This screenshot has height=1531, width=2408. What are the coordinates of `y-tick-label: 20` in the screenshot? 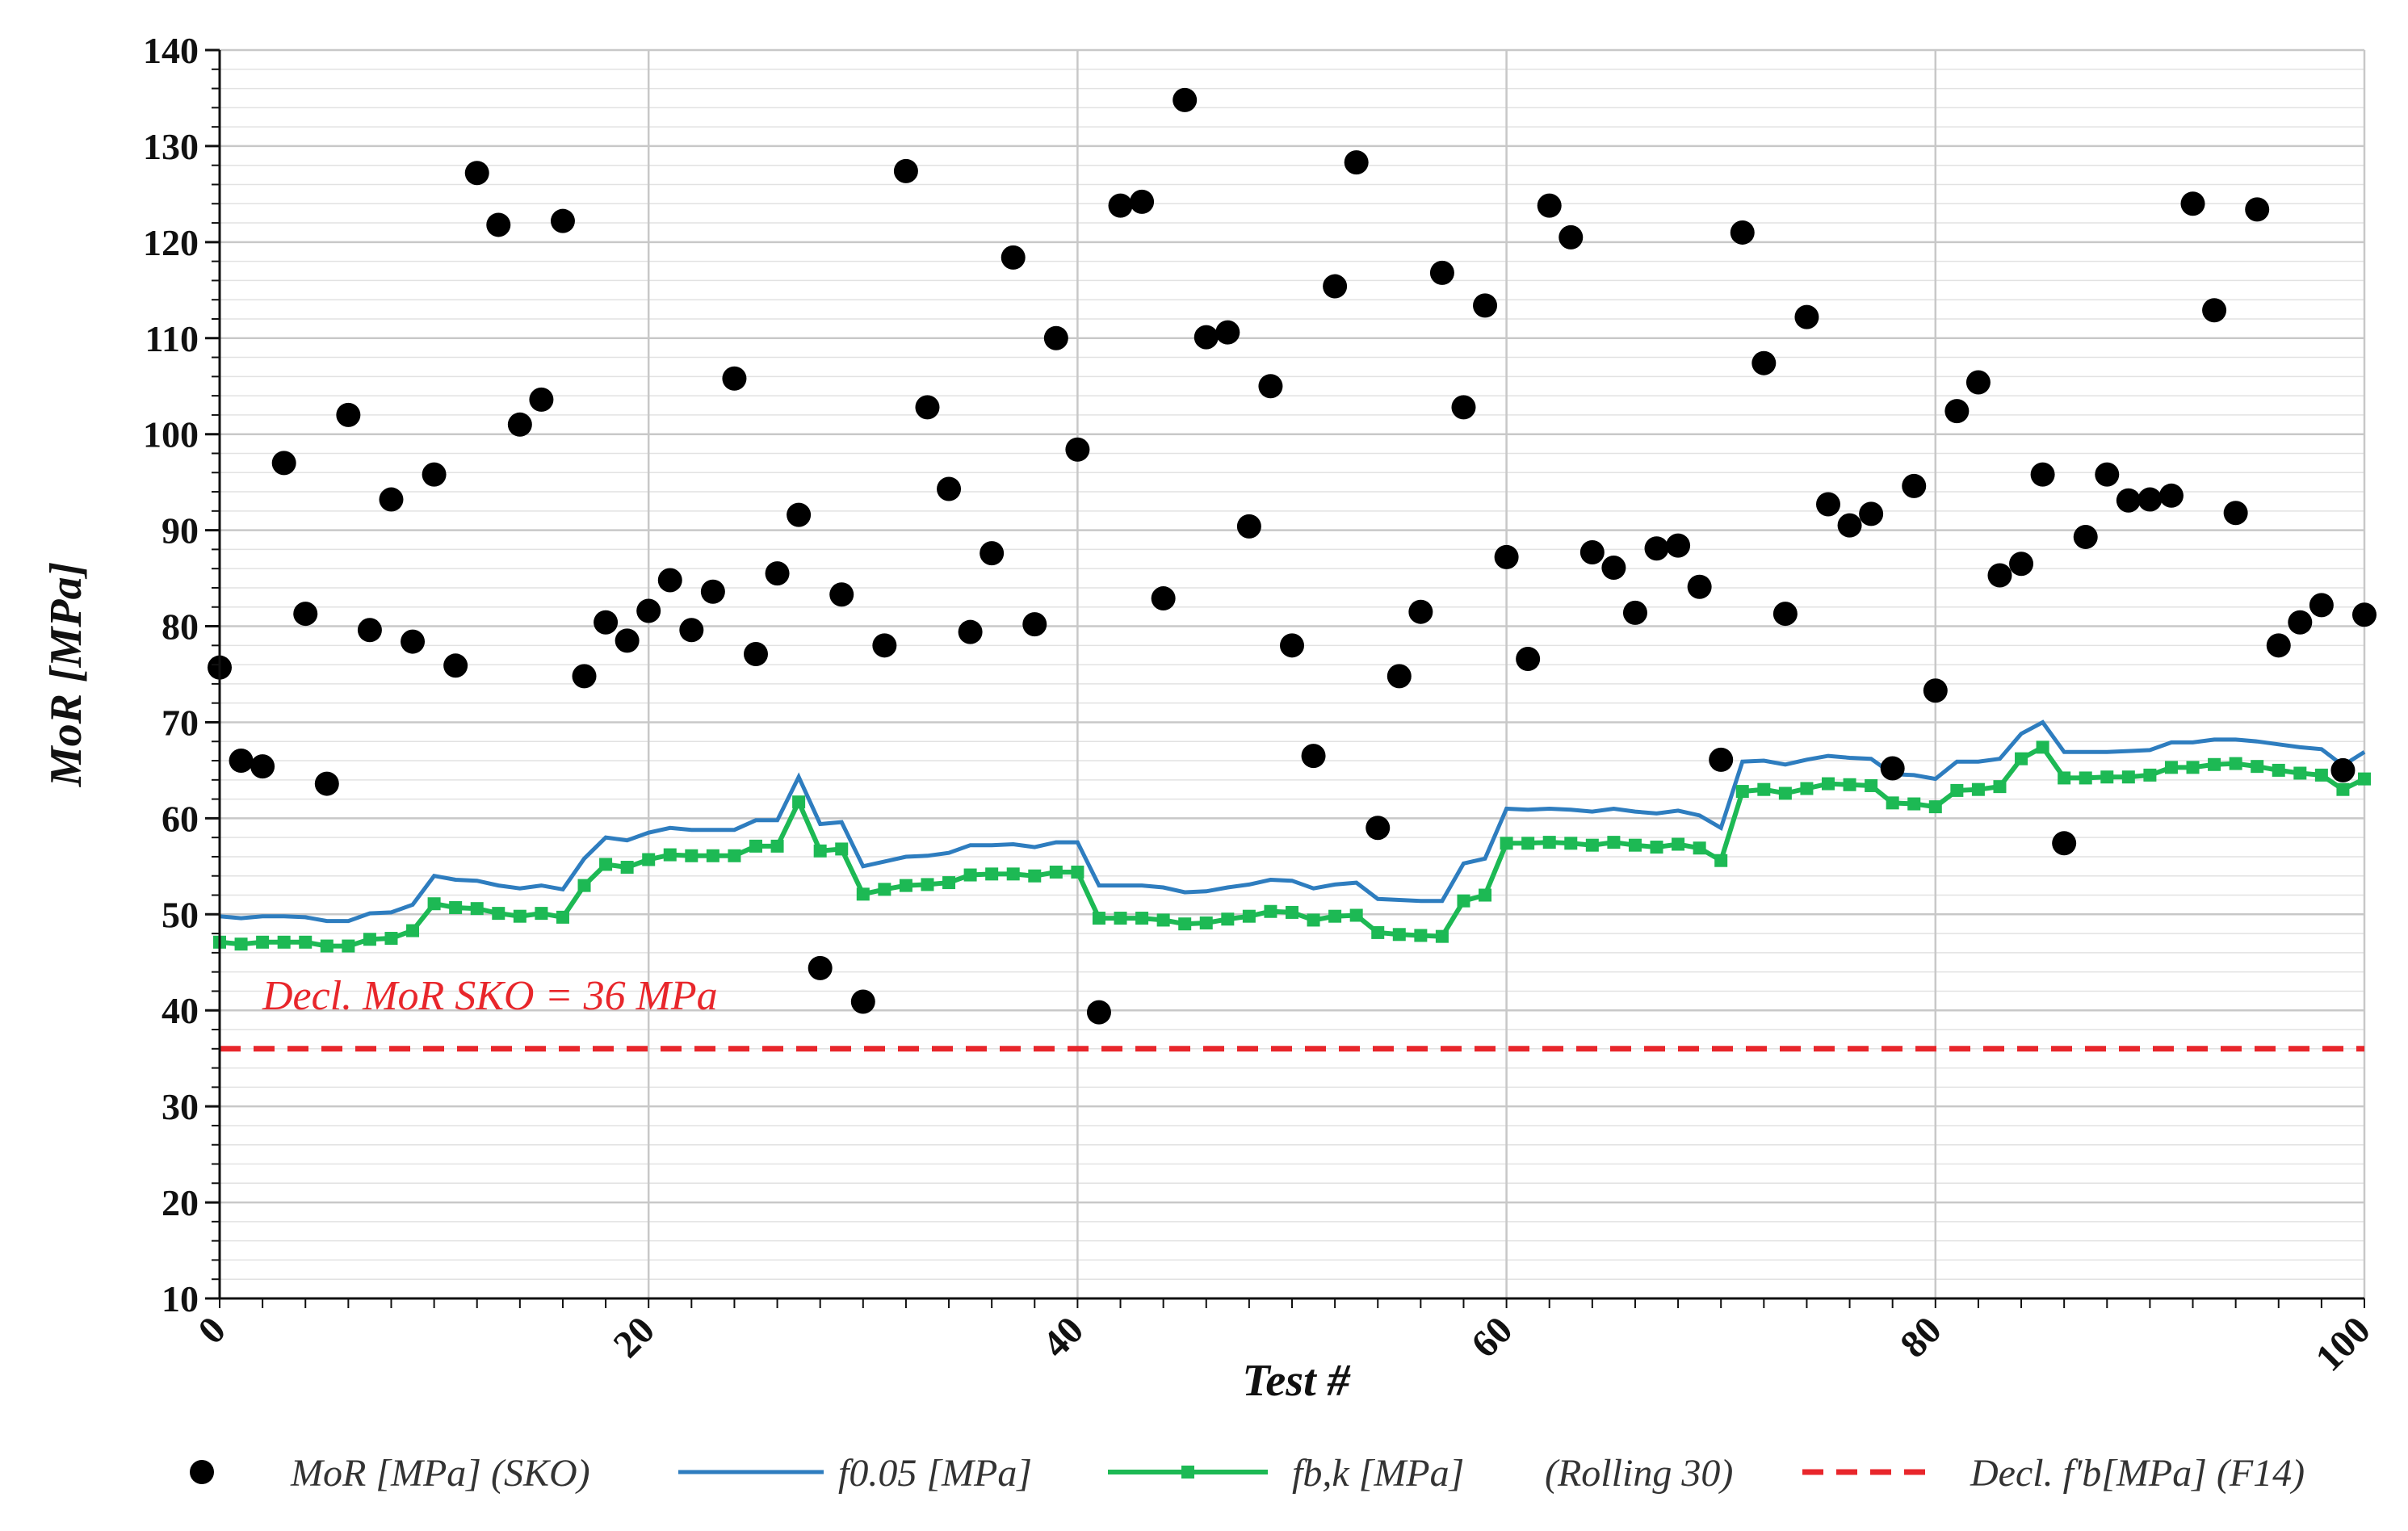 It's located at (180, 1202).